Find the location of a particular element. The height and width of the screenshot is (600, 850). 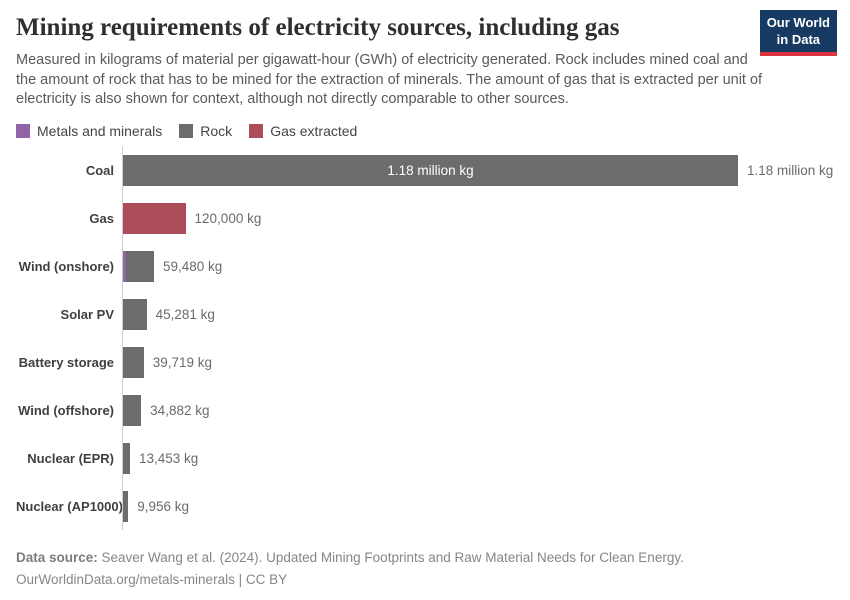

bar-segment-gas-extracted is located at coordinates (154, 218).